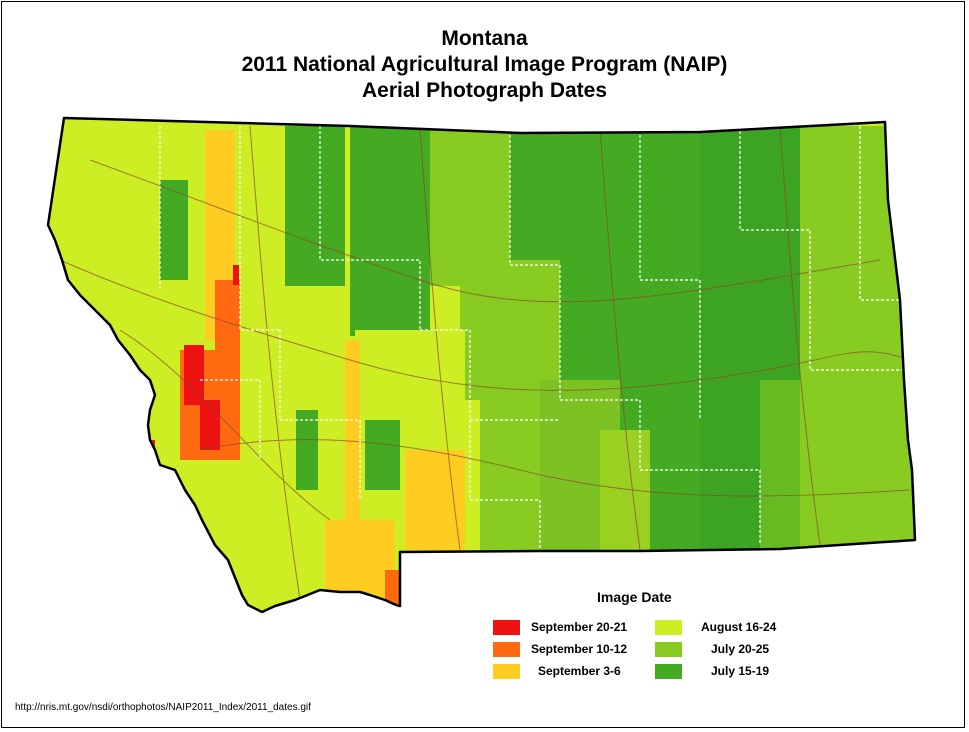 This screenshot has width=969, height=732. Describe the element at coordinates (668, 627) in the screenshot. I see `legend-swatch-aug16` at that location.